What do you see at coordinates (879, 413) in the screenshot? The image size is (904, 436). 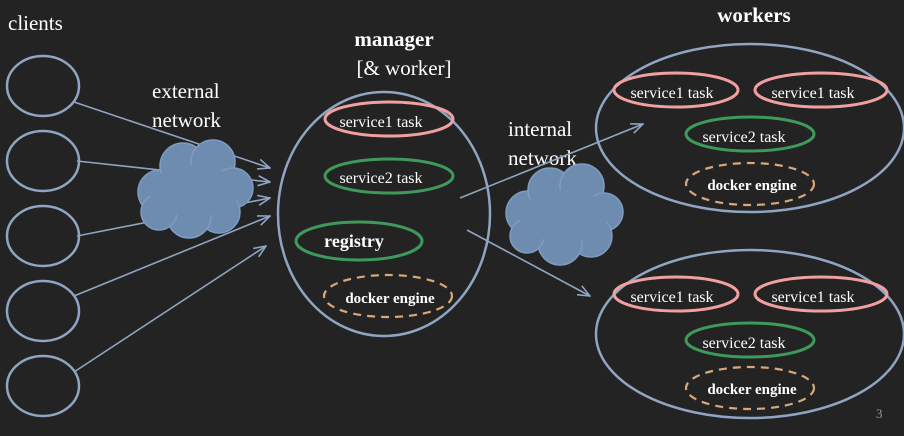 I see `page-number: 3` at bounding box center [879, 413].